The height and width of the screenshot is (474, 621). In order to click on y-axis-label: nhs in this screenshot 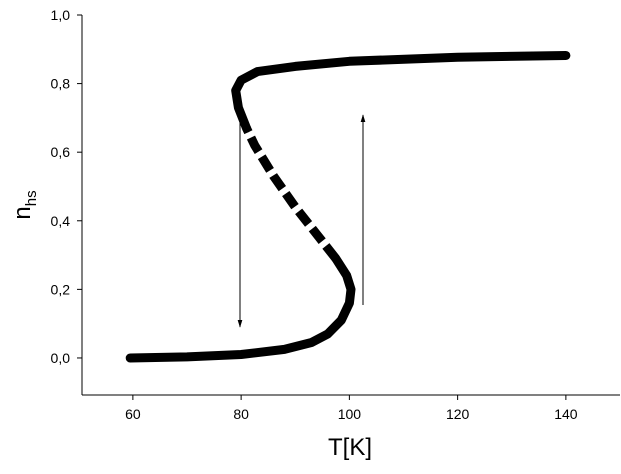, I will do `click(24, 204)`.